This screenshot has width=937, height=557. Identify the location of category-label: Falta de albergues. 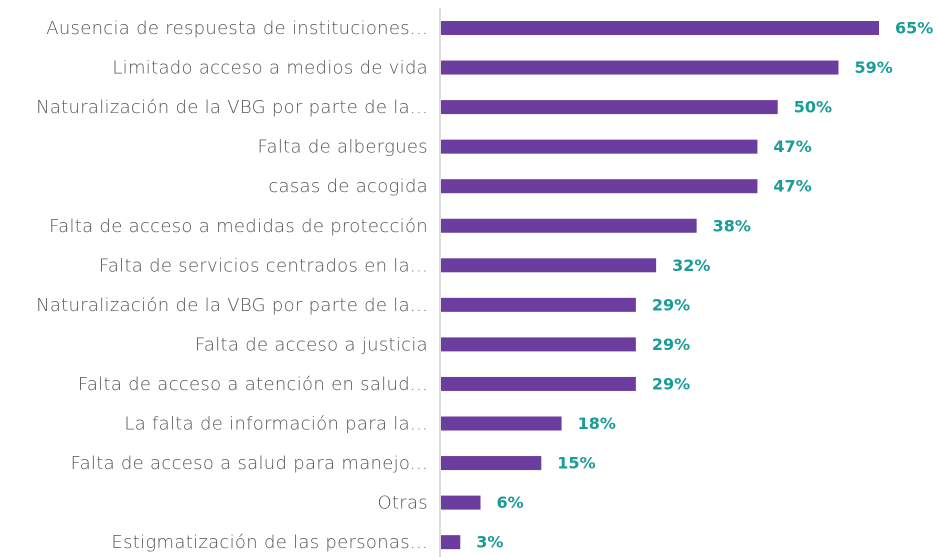
(343, 147).